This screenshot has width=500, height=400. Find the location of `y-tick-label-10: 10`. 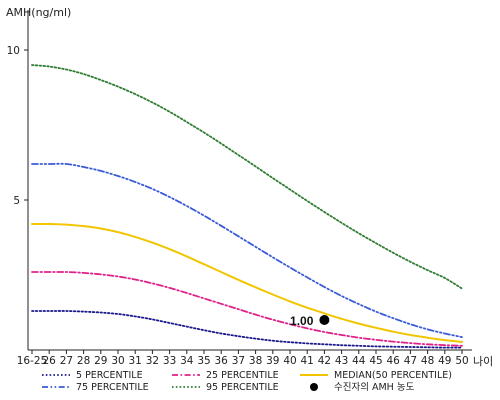

y-tick-label-10: 10 is located at coordinates (13, 51).